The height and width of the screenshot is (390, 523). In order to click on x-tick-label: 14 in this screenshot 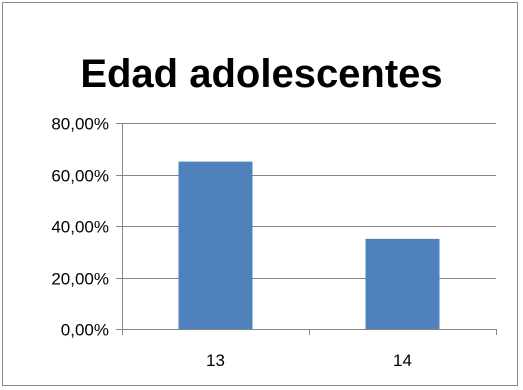, I will do `click(402, 360)`.